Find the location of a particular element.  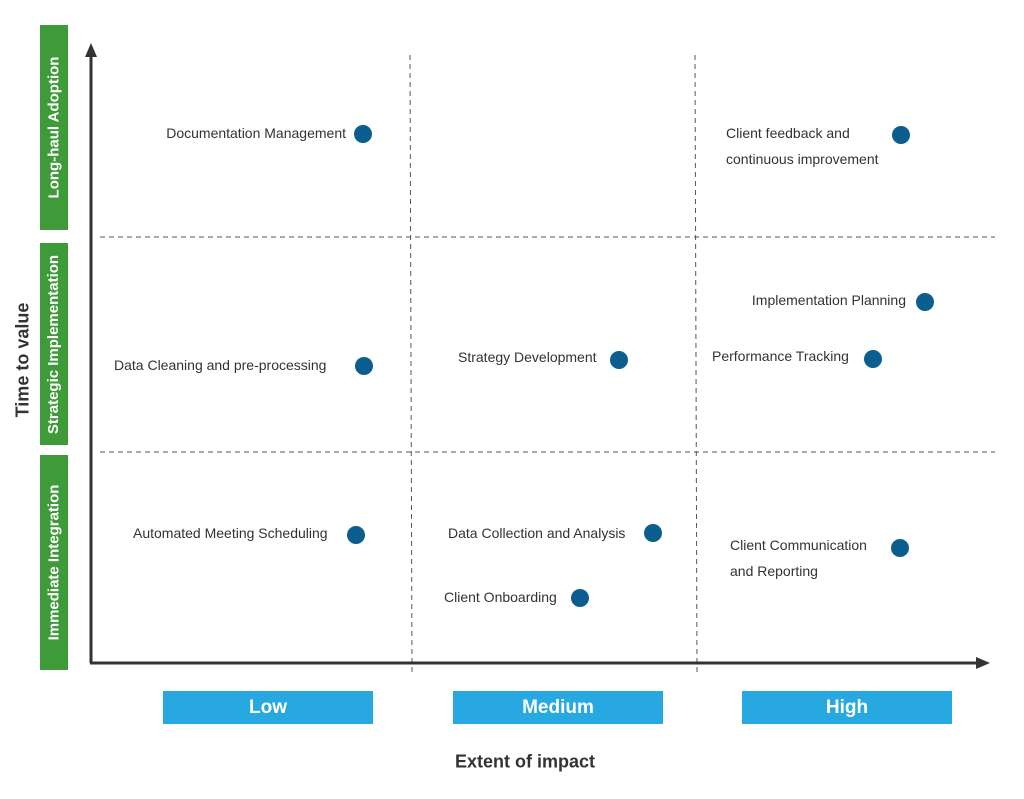

y-axis-title: Time to value is located at coordinates (22, 360).